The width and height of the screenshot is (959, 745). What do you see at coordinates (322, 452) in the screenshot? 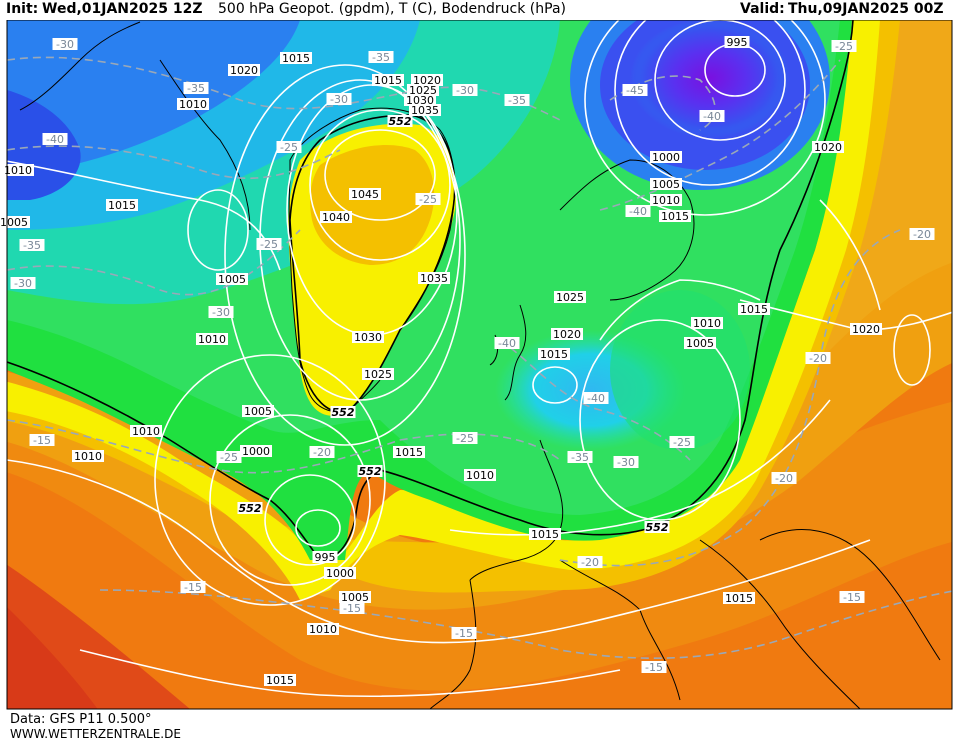
I see `temperature-label: -20` at bounding box center [322, 452].